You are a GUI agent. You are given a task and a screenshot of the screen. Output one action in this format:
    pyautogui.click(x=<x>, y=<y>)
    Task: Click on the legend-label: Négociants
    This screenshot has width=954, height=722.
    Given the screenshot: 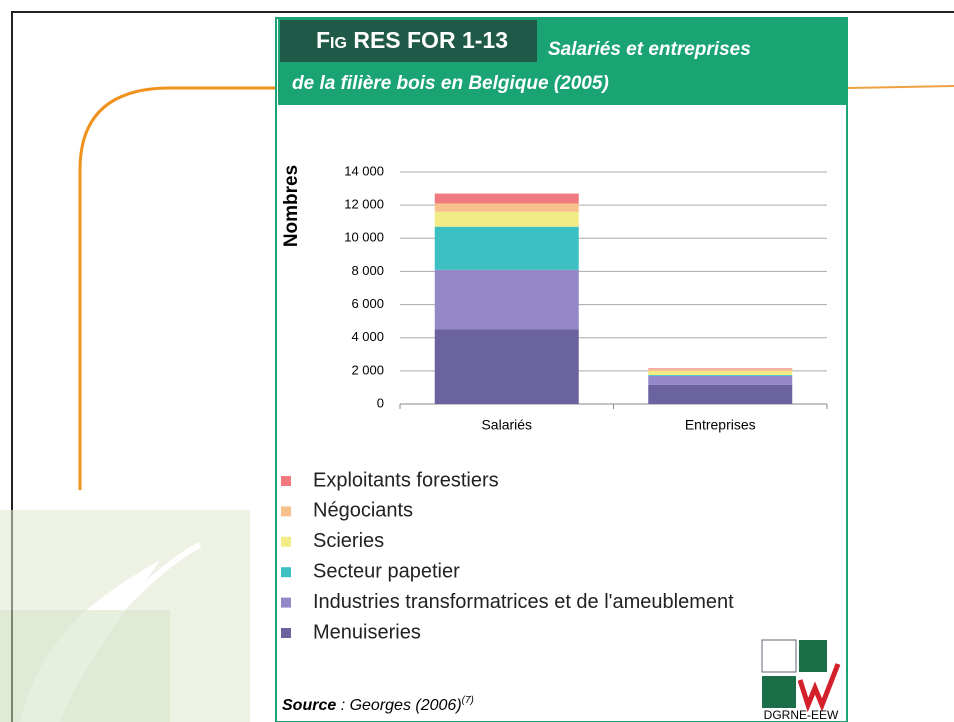 What is the action you would take?
    pyautogui.click(x=363, y=511)
    